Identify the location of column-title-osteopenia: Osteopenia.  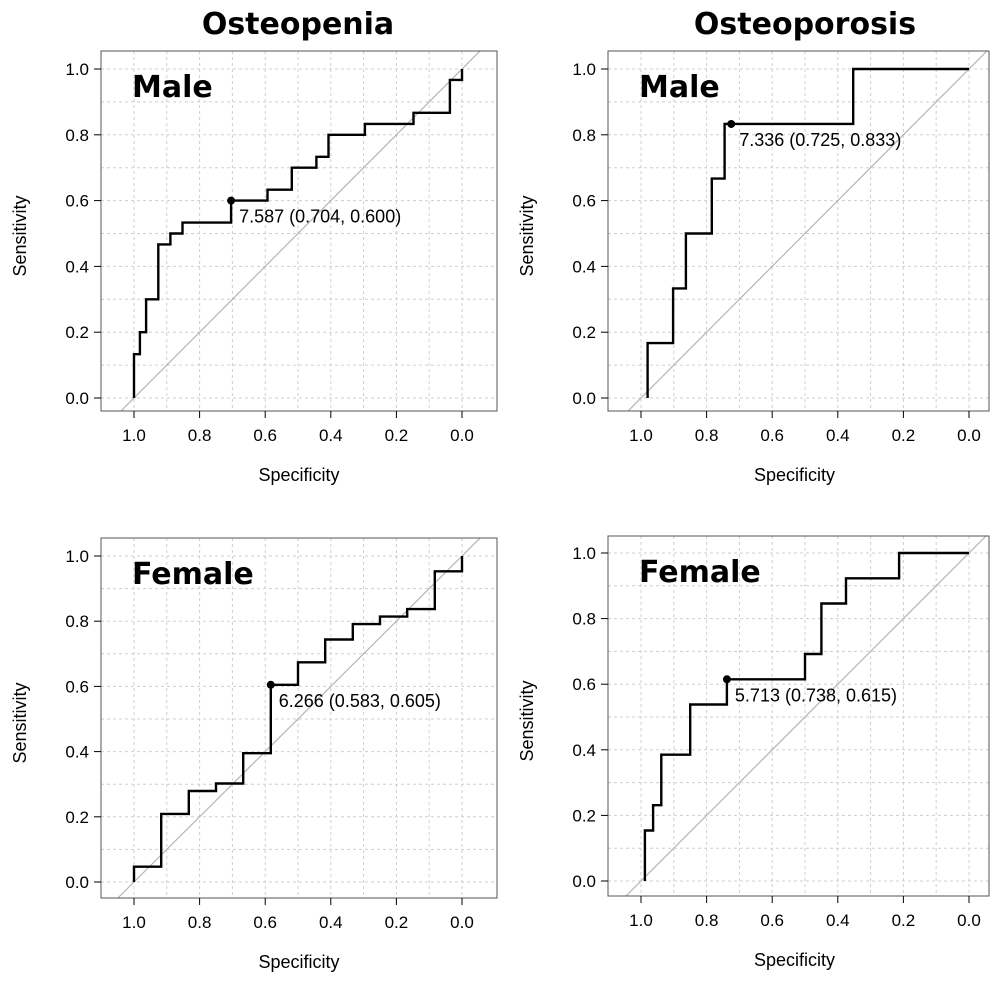
(298, 24).